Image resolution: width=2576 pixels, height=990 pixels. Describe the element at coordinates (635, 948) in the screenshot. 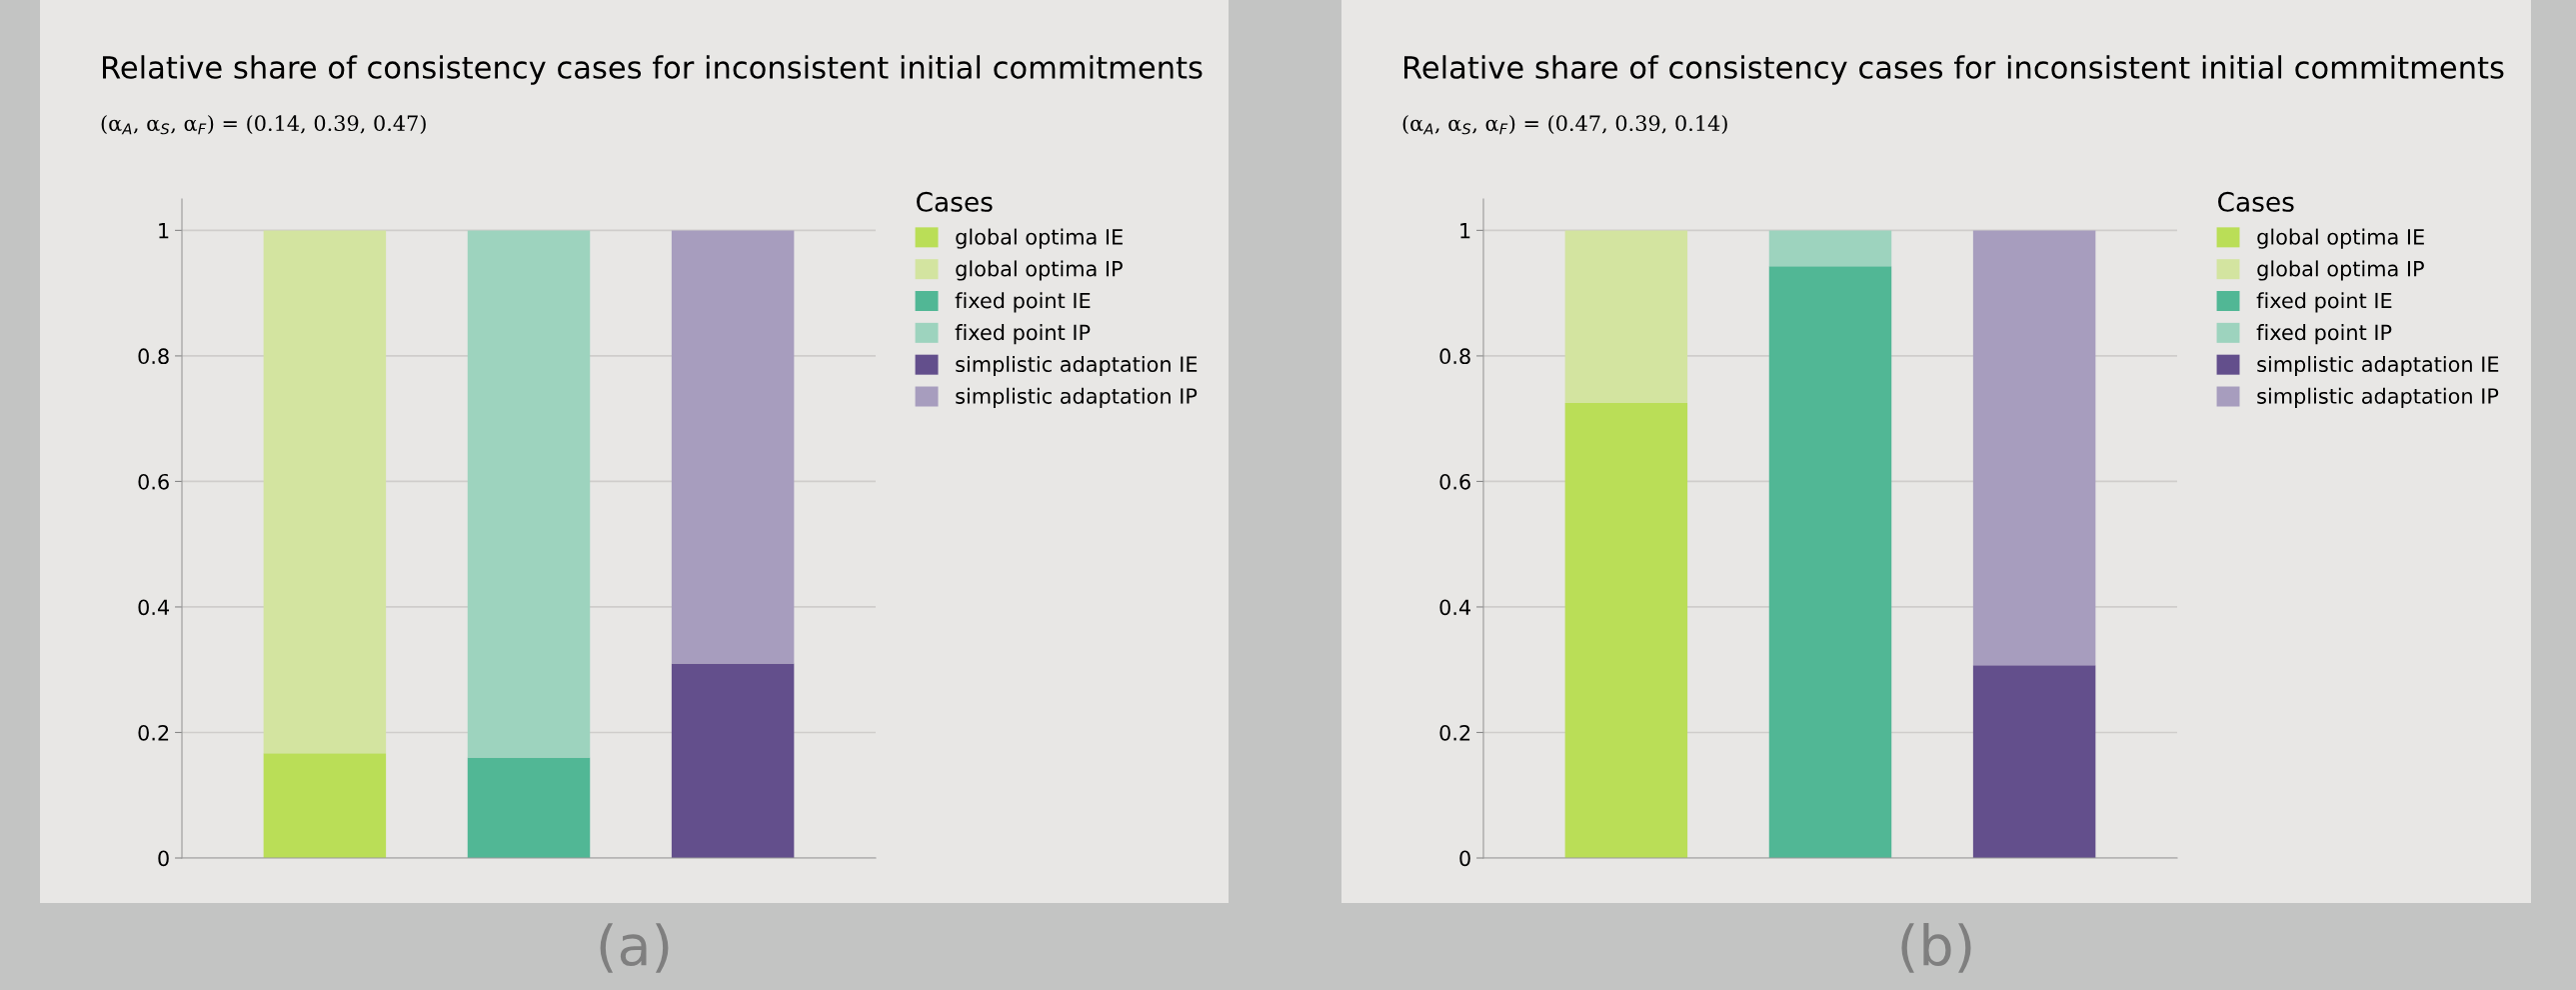

I see `text: (a)` at that location.